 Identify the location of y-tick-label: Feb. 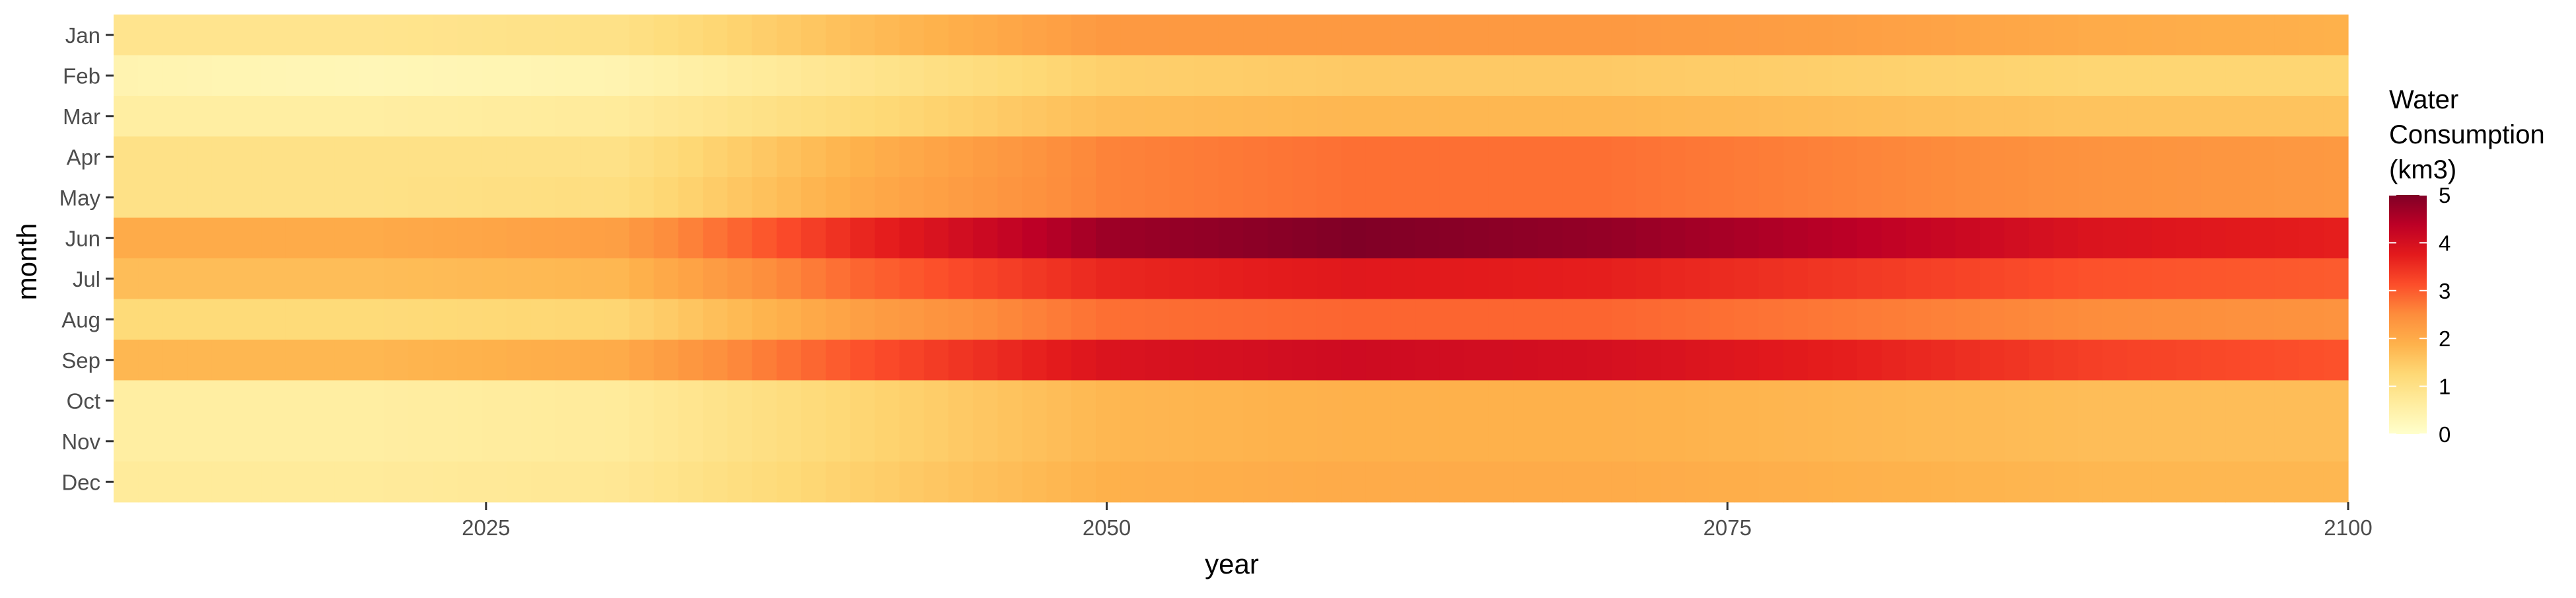
(81, 76).